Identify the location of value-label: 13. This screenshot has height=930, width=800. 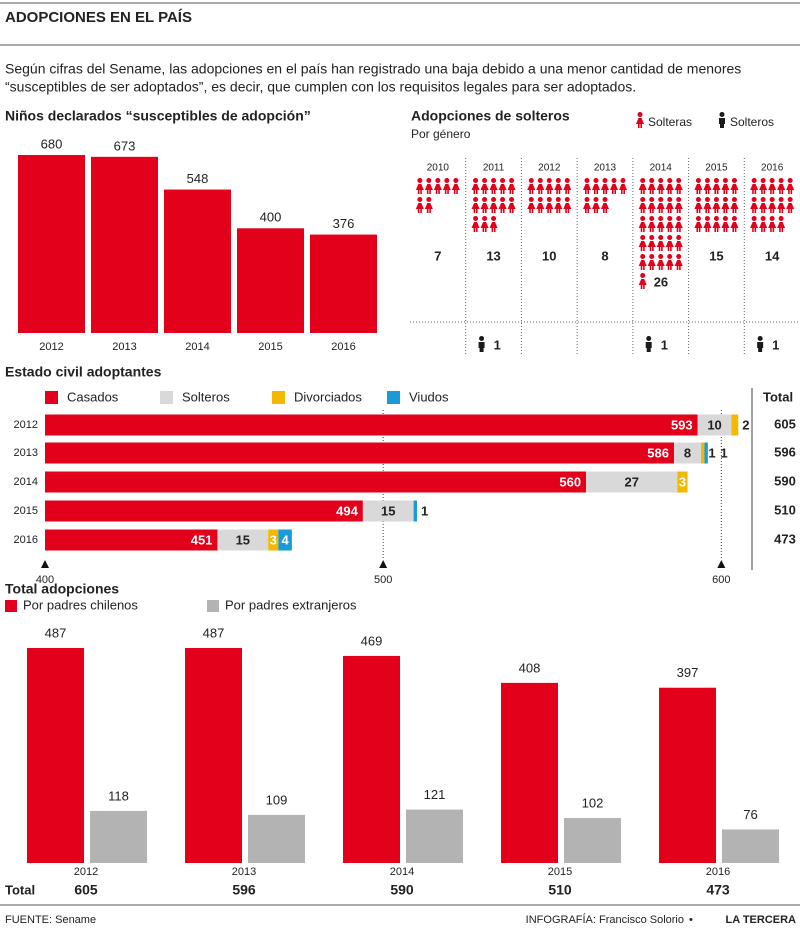
(493, 255).